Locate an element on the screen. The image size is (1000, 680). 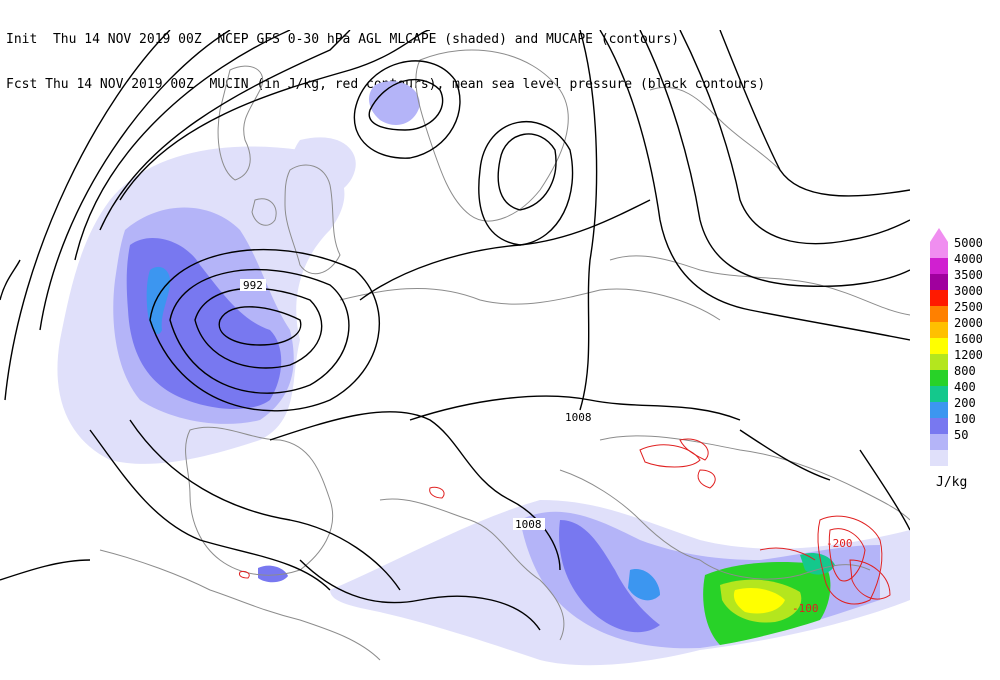
legend-row: 200 is located at coordinates (964, 407).